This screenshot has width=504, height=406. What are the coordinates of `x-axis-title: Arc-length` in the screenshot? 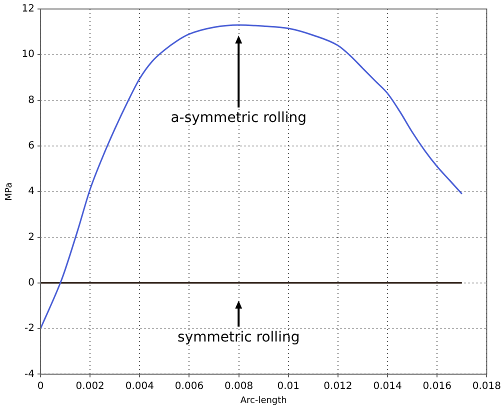 It's located at (263, 401).